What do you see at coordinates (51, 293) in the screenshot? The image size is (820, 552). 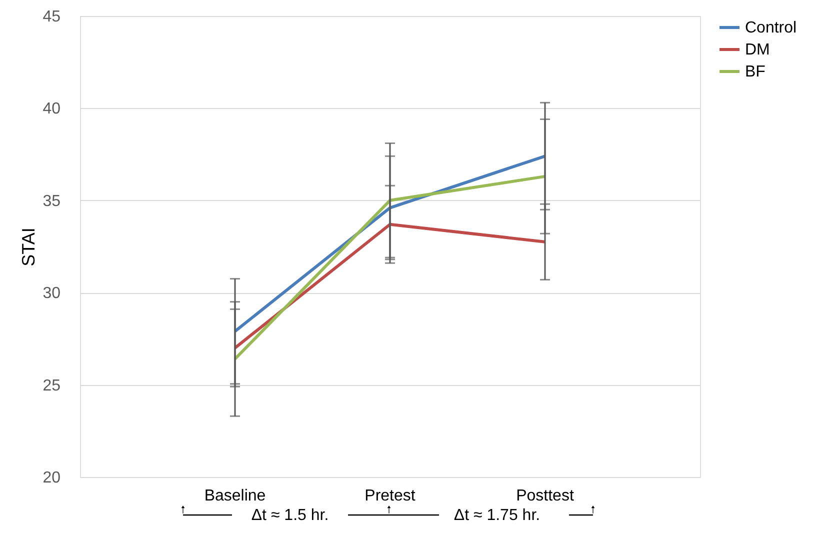 I see `y-tick-label: 30` at bounding box center [51, 293].